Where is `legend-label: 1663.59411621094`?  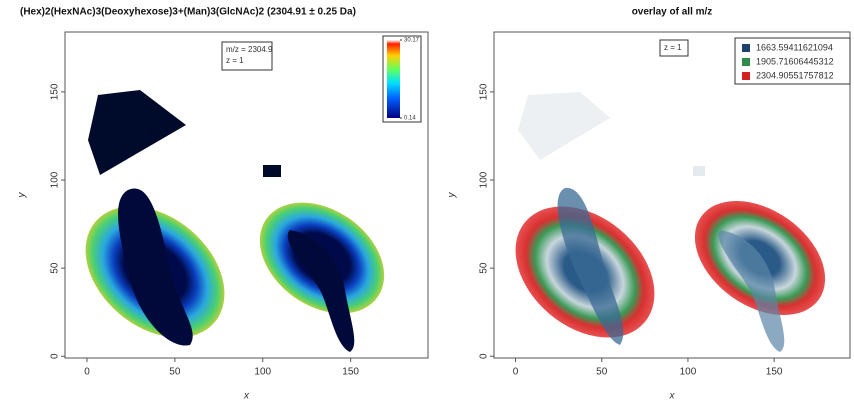 legend-label: 1663.59411621094 is located at coordinates (794, 47).